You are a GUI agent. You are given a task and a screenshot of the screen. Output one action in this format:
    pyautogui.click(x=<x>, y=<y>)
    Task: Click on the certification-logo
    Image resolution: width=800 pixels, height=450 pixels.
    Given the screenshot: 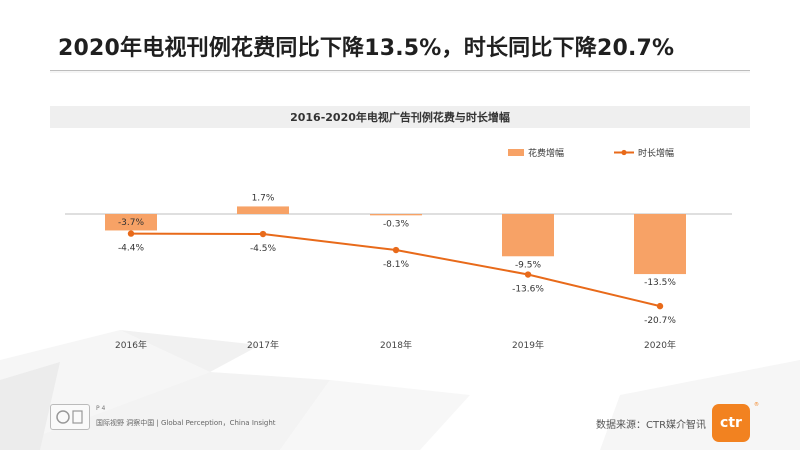 What is the action you would take?
    pyautogui.click(x=70, y=417)
    